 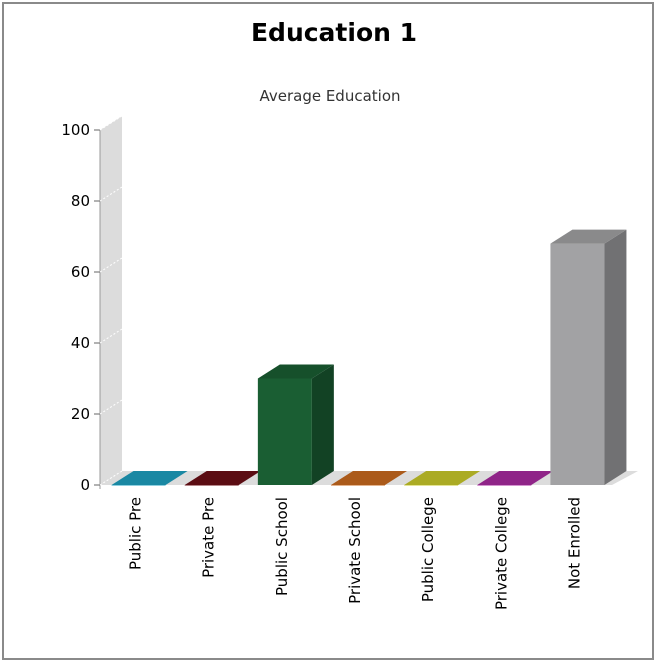 I want to click on y-tick-label: 80, so click(x=80, y=201).